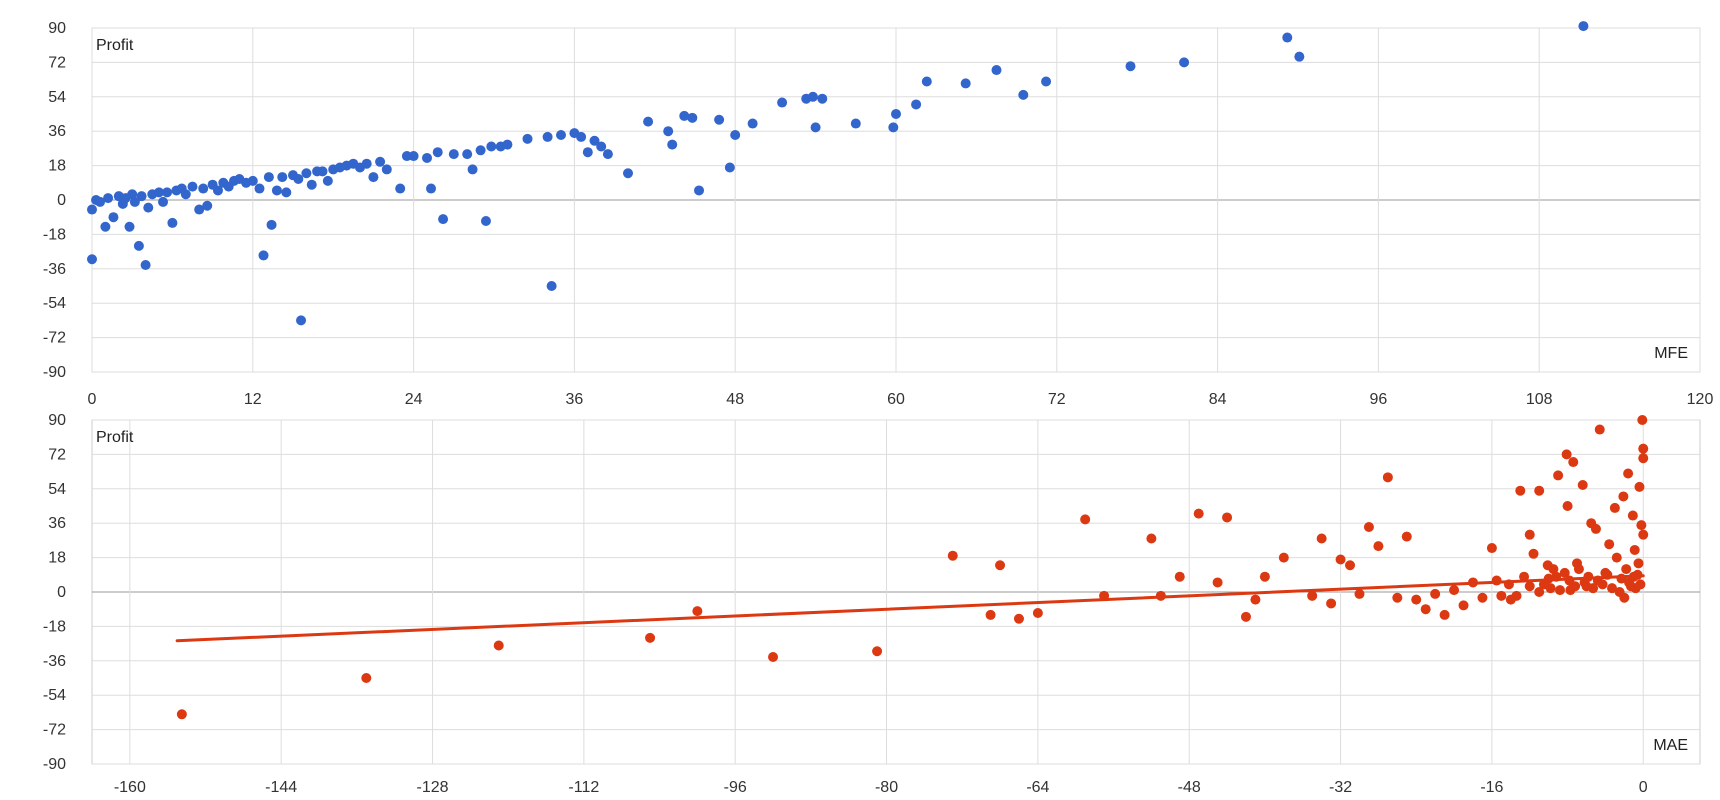  Describe the element at coordinates (54, 338) in the screenshot. I see `mfe-y-tick-label: -72` at that location.